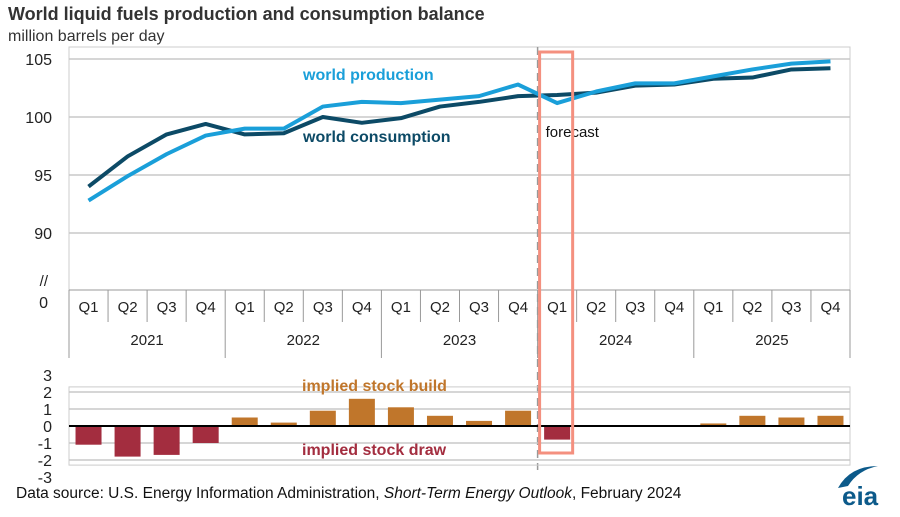  What do you see at coordinates (626, 493) in the screenshot?
I see `source-date: , February 2024` at bounding box center [626, 493].